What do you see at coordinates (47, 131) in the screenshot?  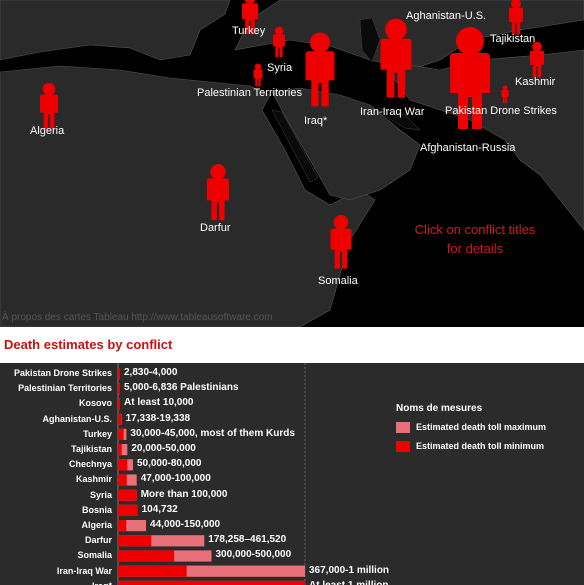 I see `map-label-algeria: Algeria` at bounding box center [47, 131].